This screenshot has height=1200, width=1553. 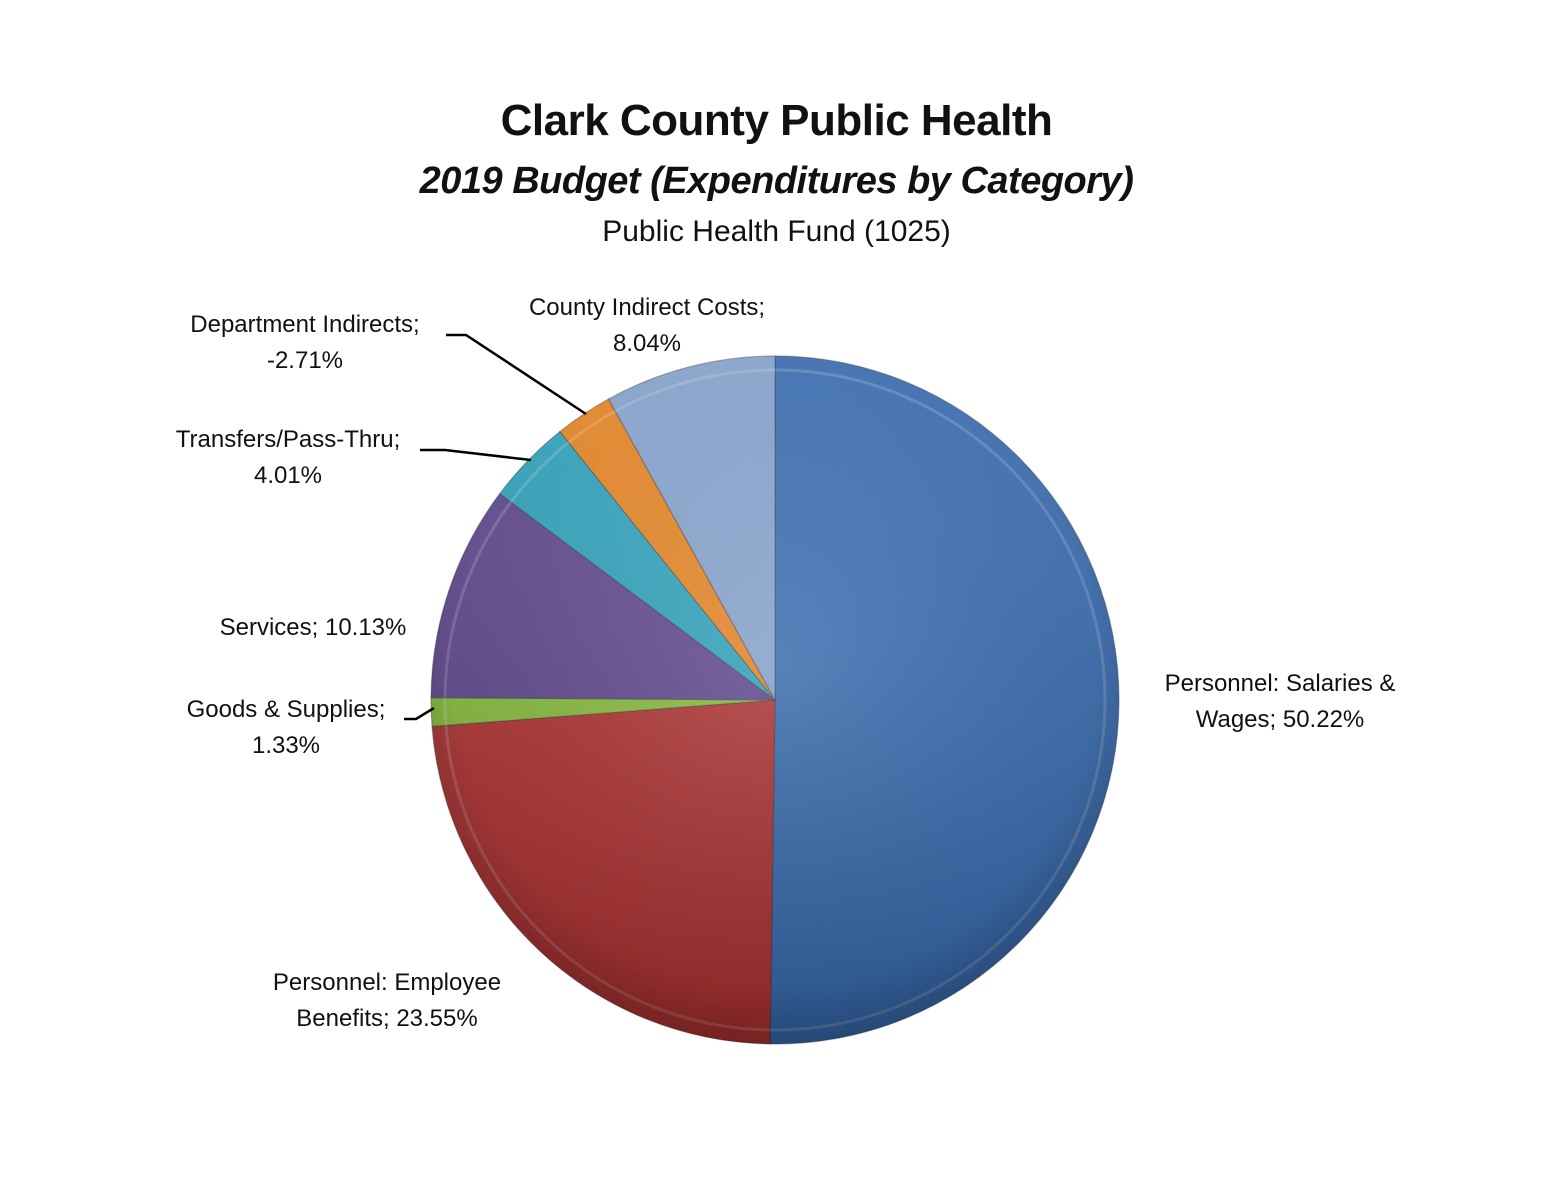 I want to click on label-services: Services; 10.13%, so click(x=313, y=628).